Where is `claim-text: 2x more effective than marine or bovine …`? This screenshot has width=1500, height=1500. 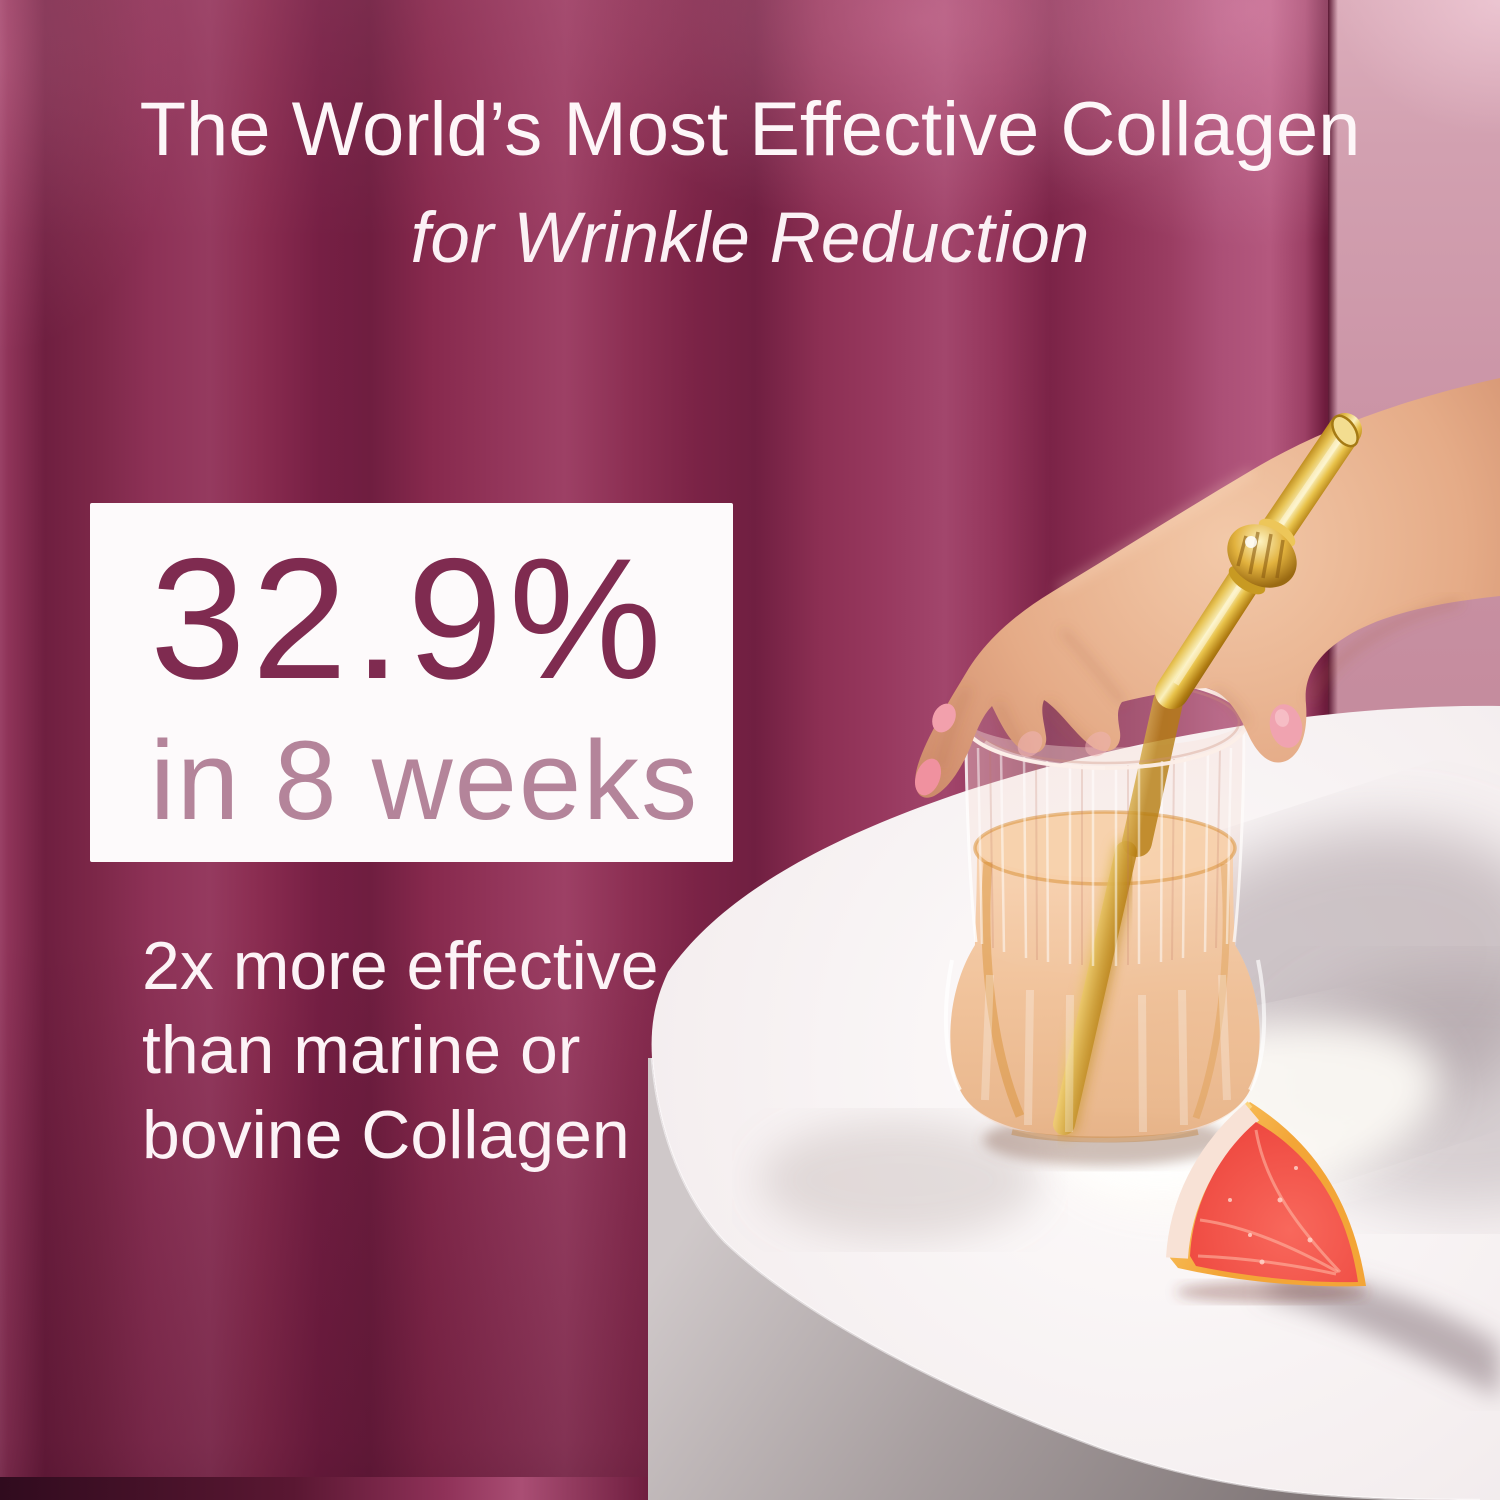 claim-text: 2x more effective than marine or bovine … is located at coordinates (400, 1050).